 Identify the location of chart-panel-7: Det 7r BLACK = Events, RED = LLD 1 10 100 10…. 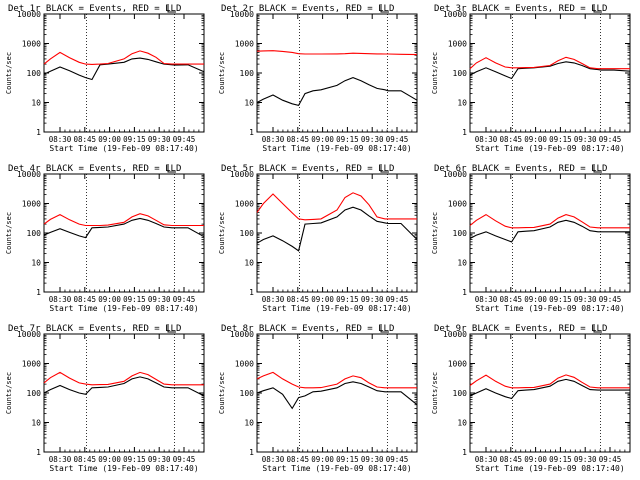
(105, 398).